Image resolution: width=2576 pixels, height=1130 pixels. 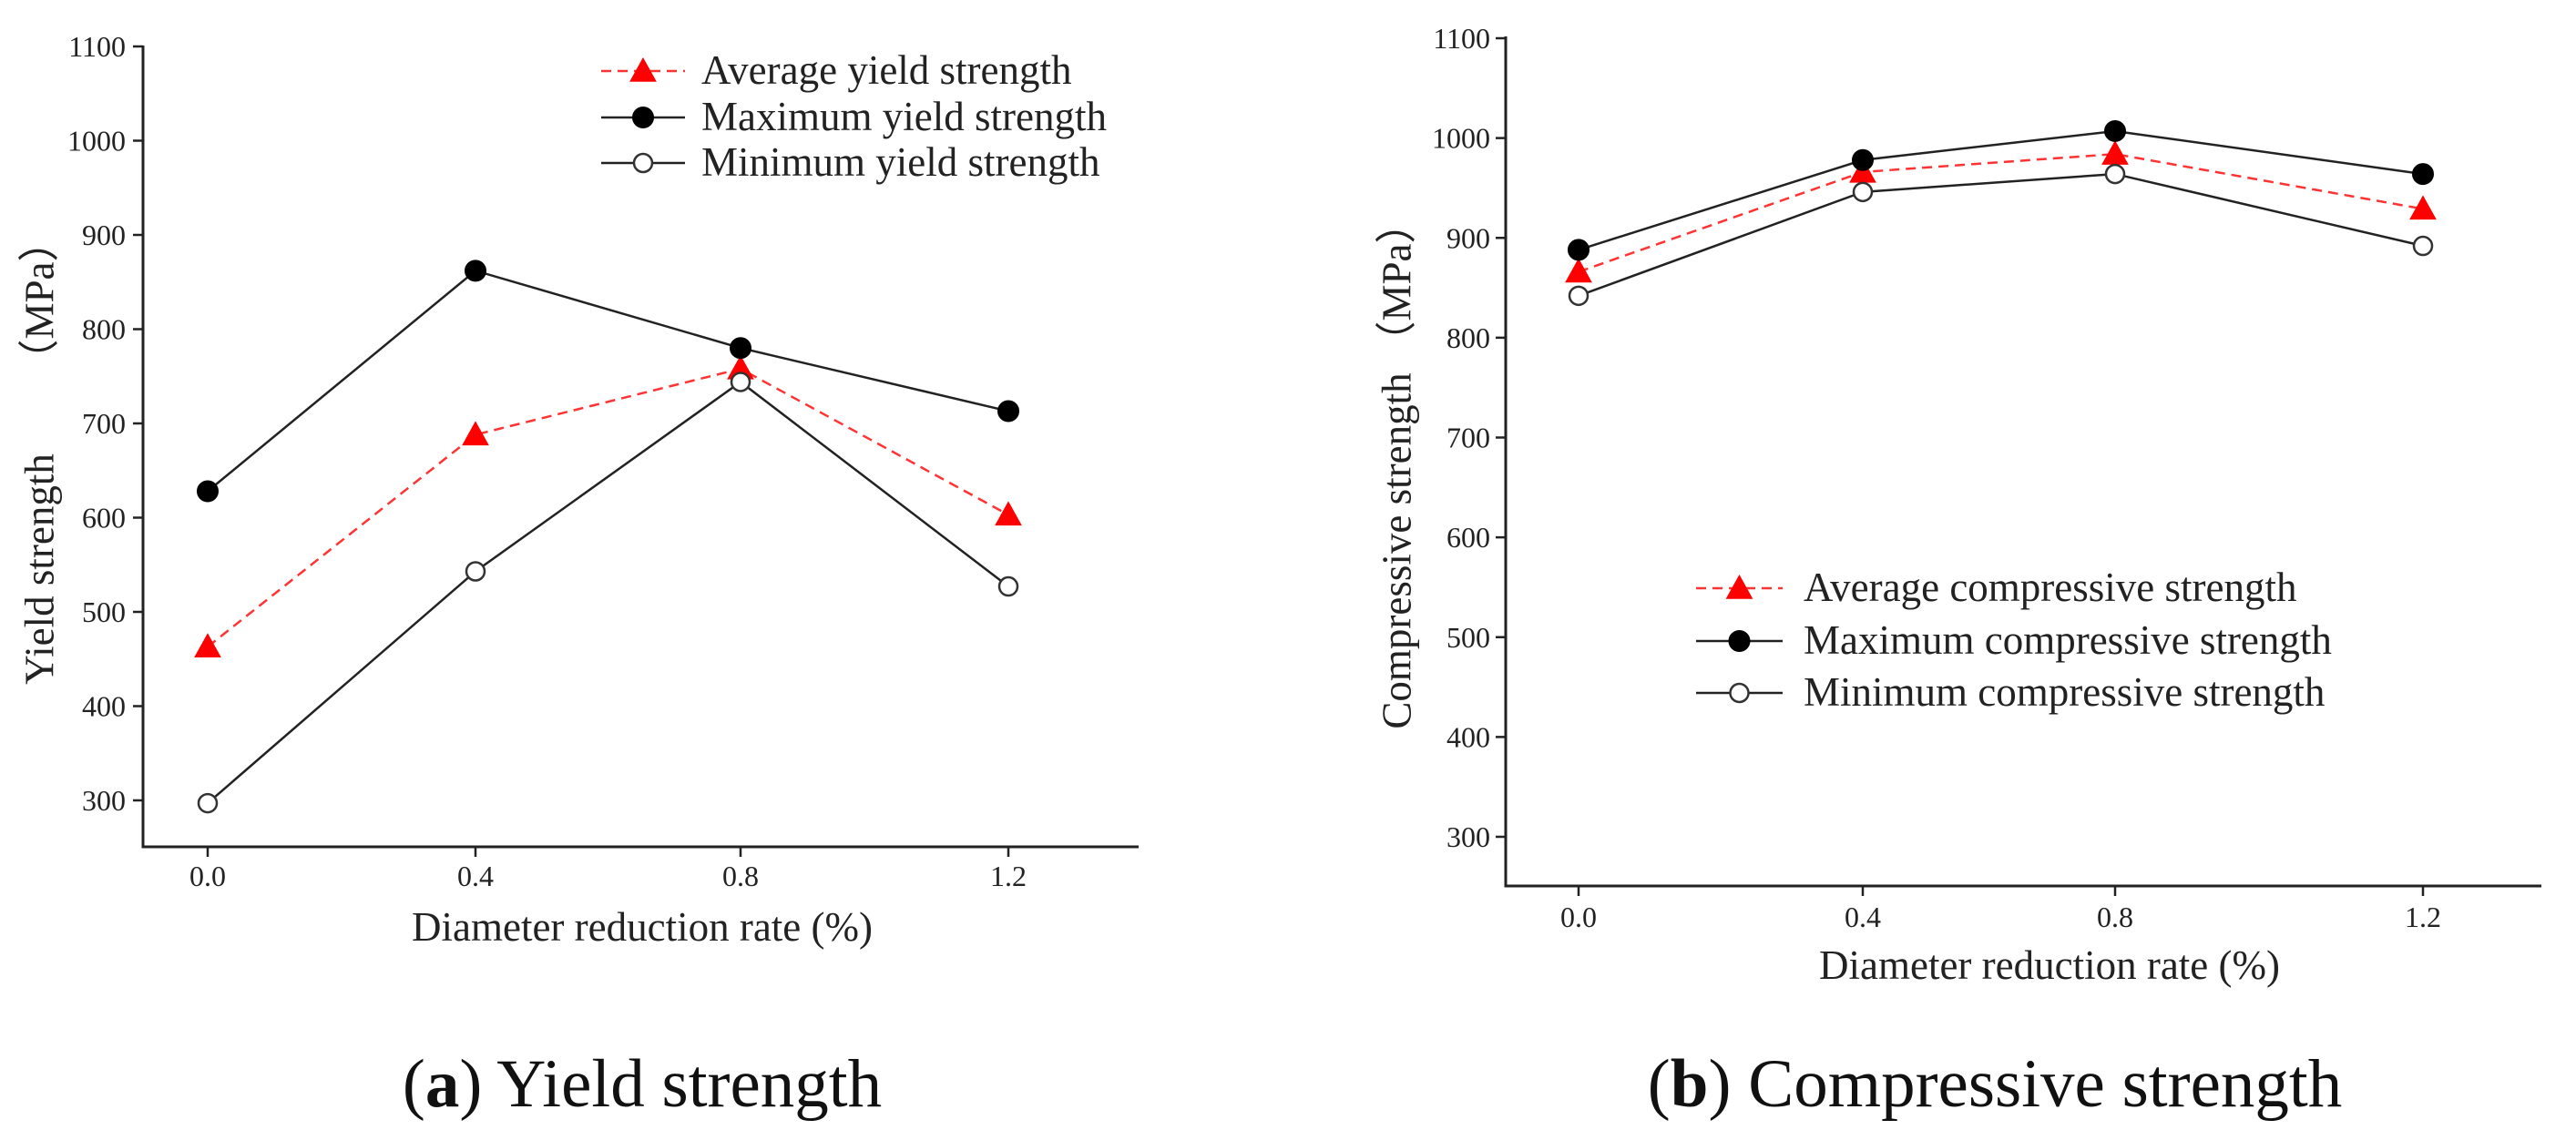 What do you see at coordinates (2064, 692) in the screenshot?
I see `legend-label: Minimum compressive strength` at bounding box center [2064, 692].